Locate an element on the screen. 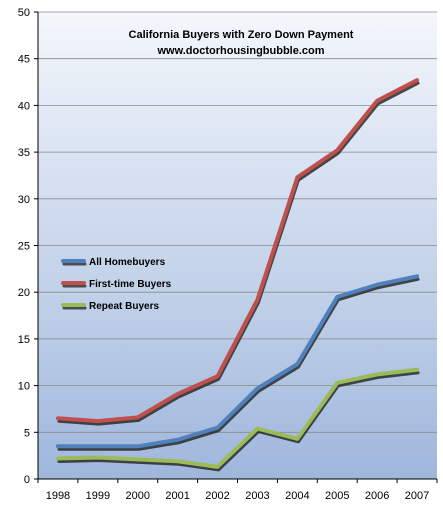 This screenshot has width=443, height=521. chart-title: California Buyers with Zero Down Payment is located at coordinates (241, 35).